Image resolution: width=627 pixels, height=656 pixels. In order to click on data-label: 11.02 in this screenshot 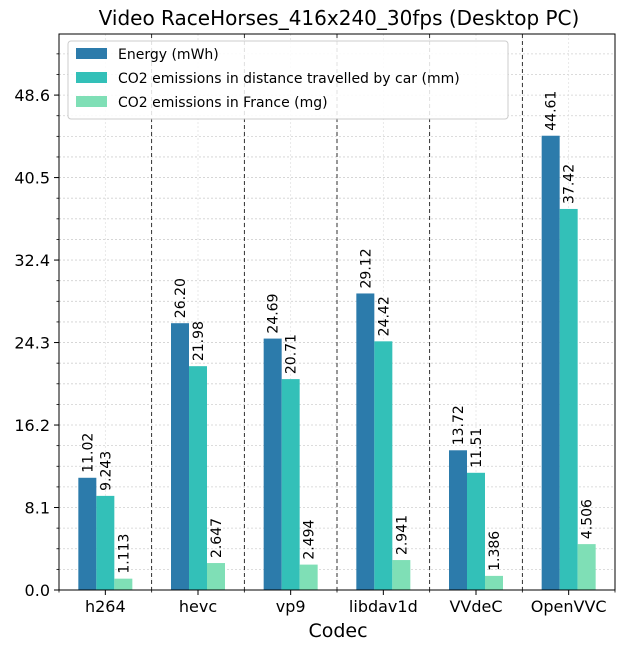, I will do `click(88, 453)`.